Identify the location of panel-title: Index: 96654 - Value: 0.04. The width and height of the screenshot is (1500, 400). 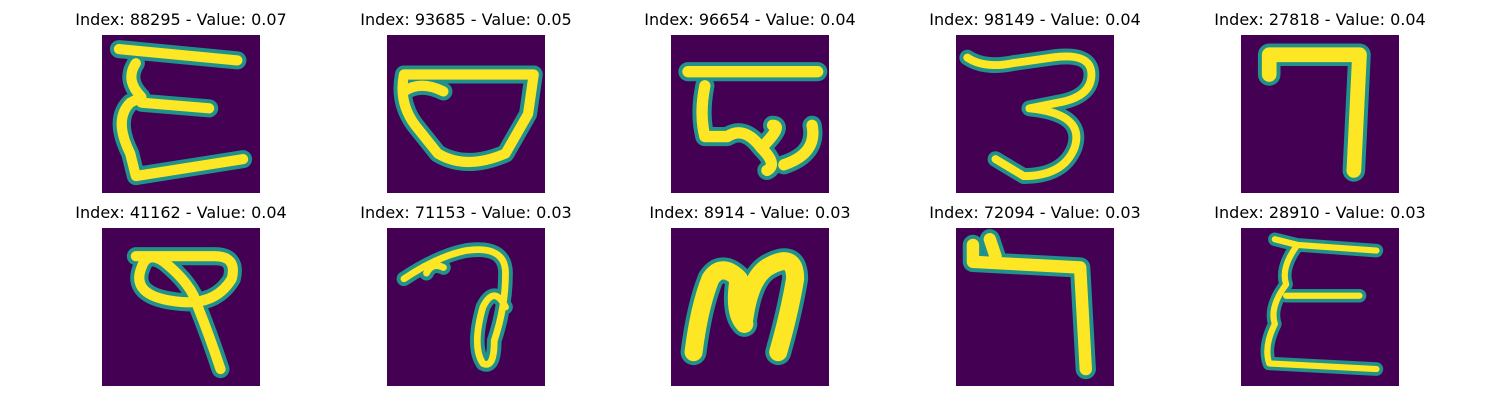
(750, 19).